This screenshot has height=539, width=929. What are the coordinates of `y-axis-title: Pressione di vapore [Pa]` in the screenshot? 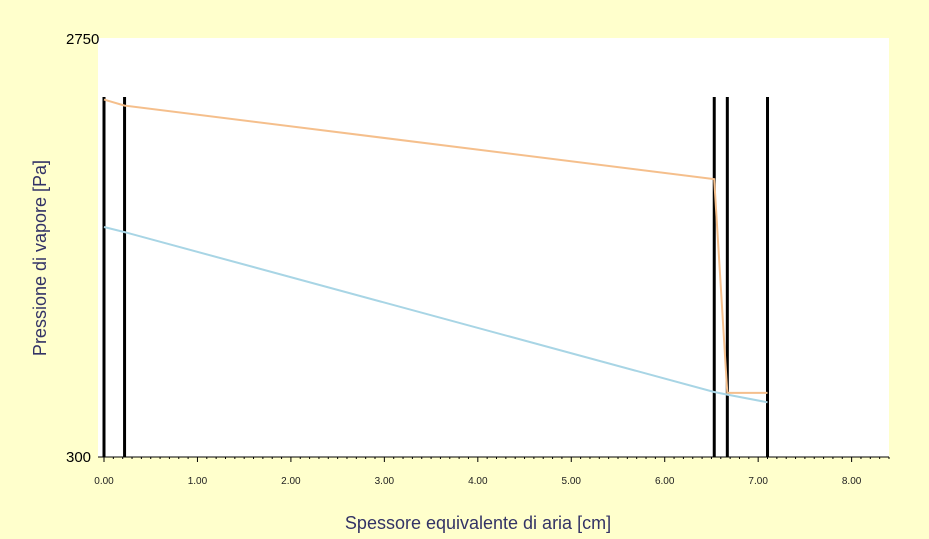 It's located at (40, 258).